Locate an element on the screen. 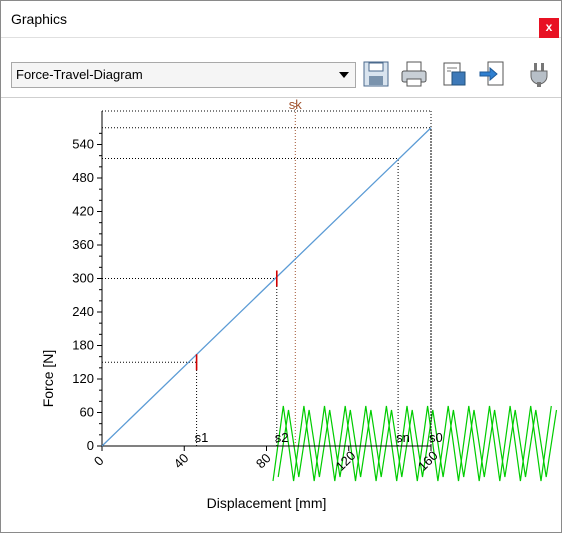 The width and height of the screenshot is (562, 535). y-tick-label: 0 is located at coordinates (90, 445).